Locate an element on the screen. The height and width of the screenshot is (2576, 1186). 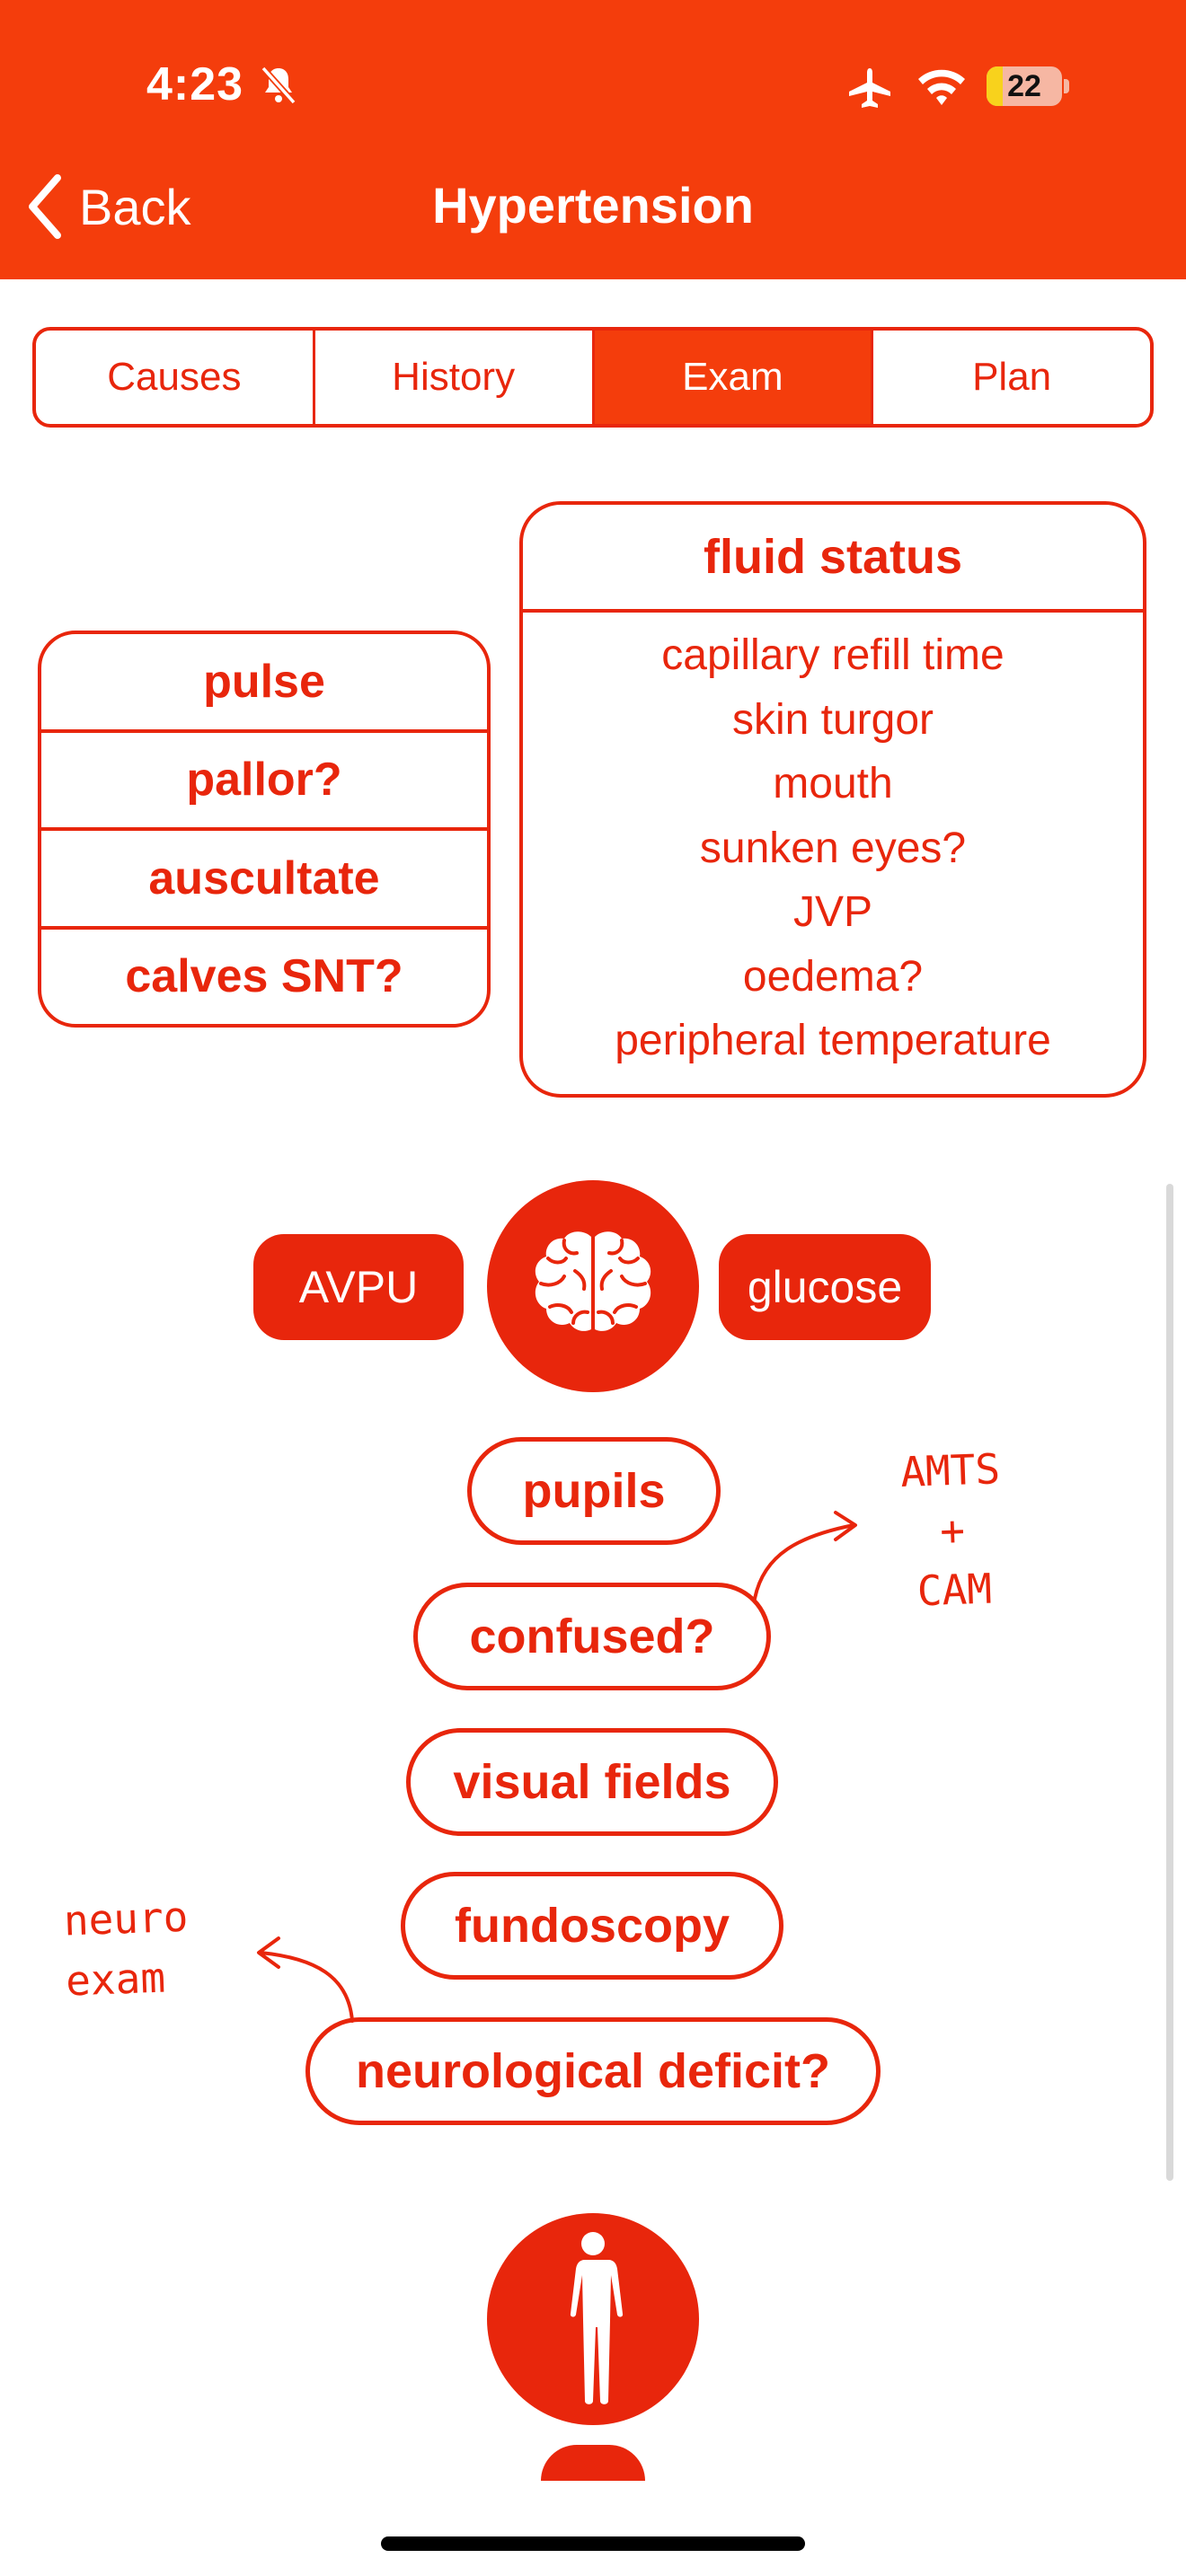
check-visual-fields: visual fields is located at coordinates (592, 1782).